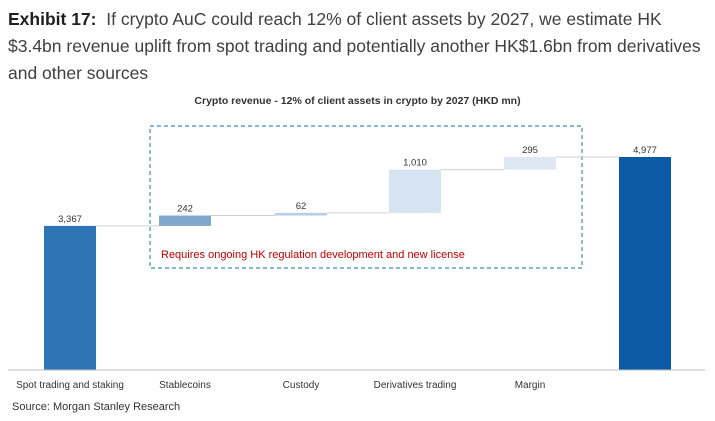 This screenshot has width=715, height=421. Describe the element at coordinates (70, 219) in the screenshot. I see `value-label: 3,367` at that location.